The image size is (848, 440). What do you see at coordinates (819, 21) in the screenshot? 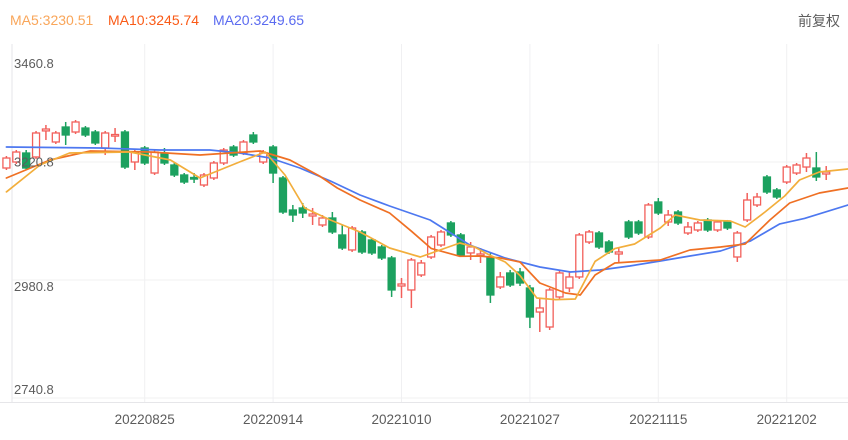
I see `adjust-mode-button: 前复权` at bounding box center [819, 21].